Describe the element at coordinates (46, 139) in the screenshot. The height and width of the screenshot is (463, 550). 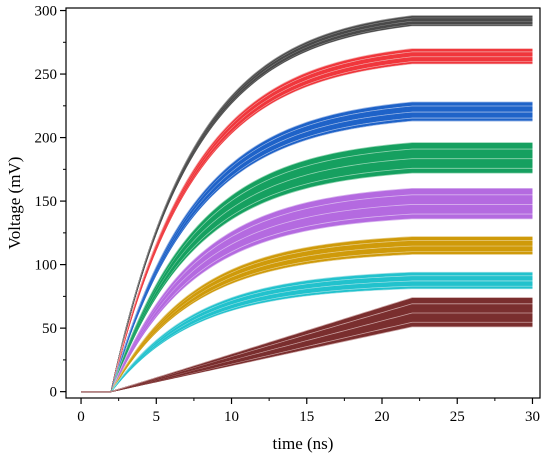
I see `y-tick-label: 200` at that location.